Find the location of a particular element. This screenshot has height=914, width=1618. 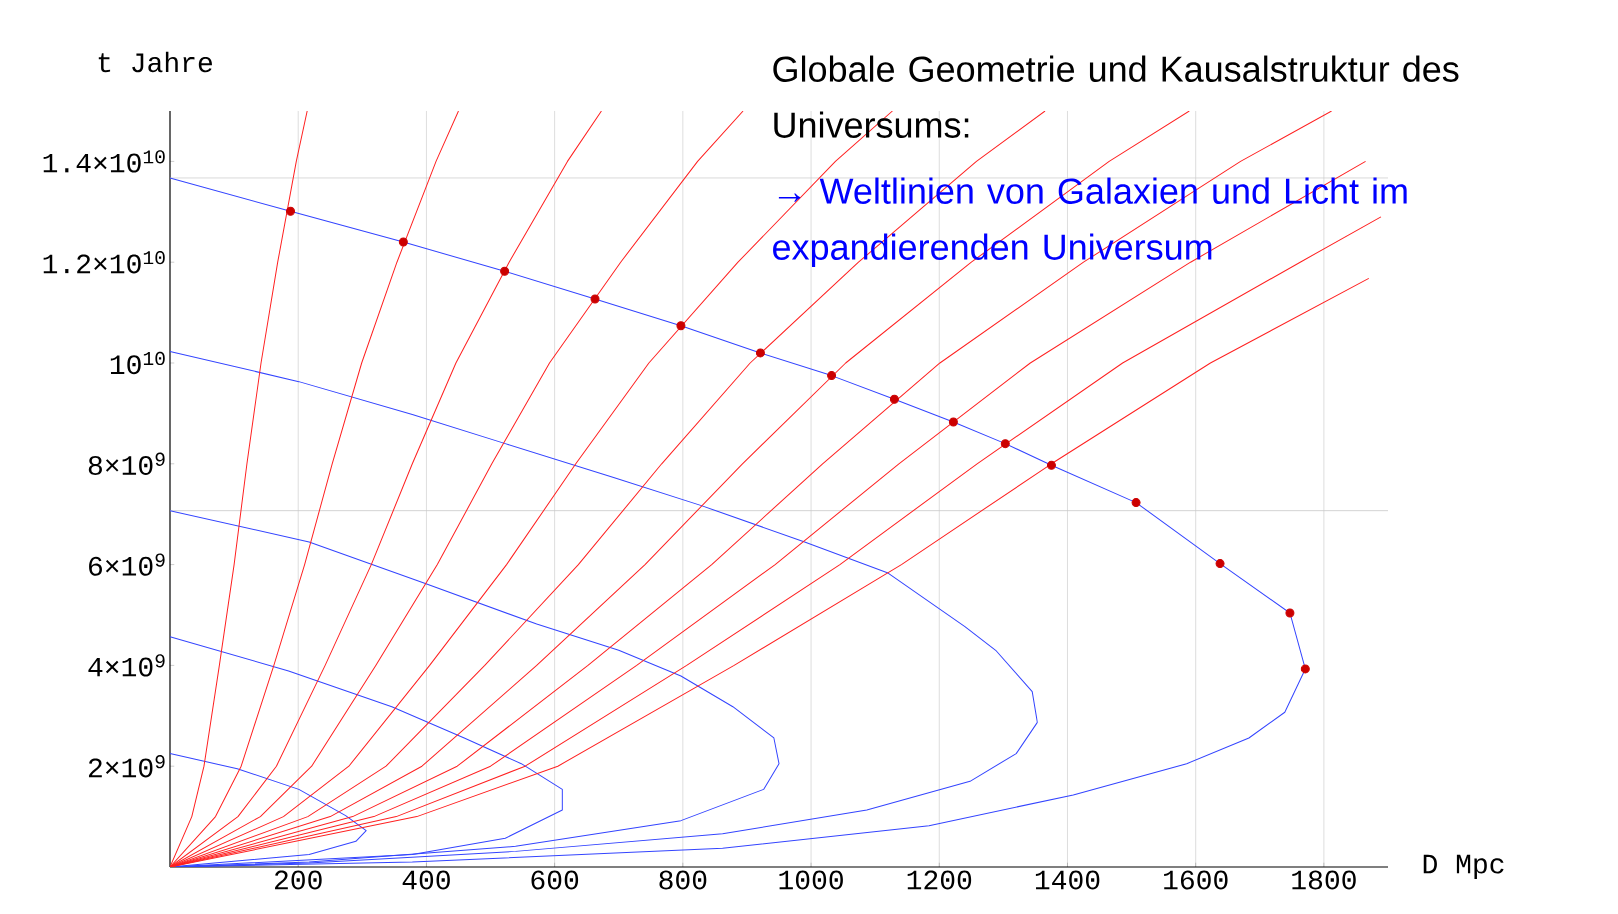

x-tick-label: 1400 is located at coordinates (1067, 880).